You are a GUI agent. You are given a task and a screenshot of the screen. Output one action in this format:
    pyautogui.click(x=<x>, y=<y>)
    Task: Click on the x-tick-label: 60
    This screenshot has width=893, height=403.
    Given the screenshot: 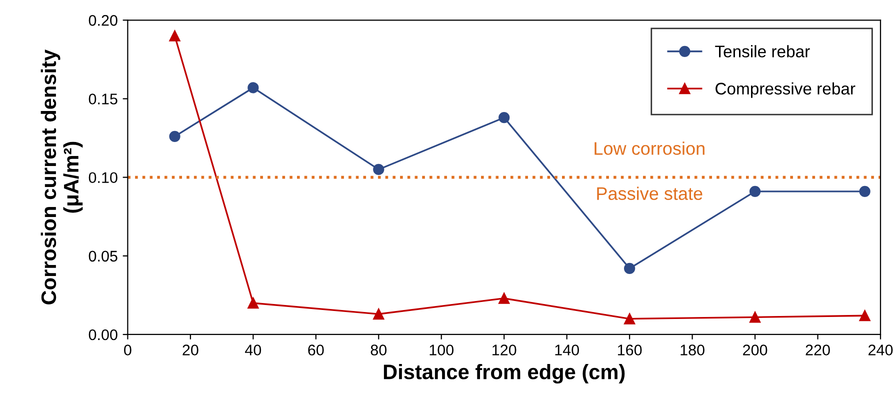 What is the action you would take?
    pyautogui.click(x=316, y=350)
    